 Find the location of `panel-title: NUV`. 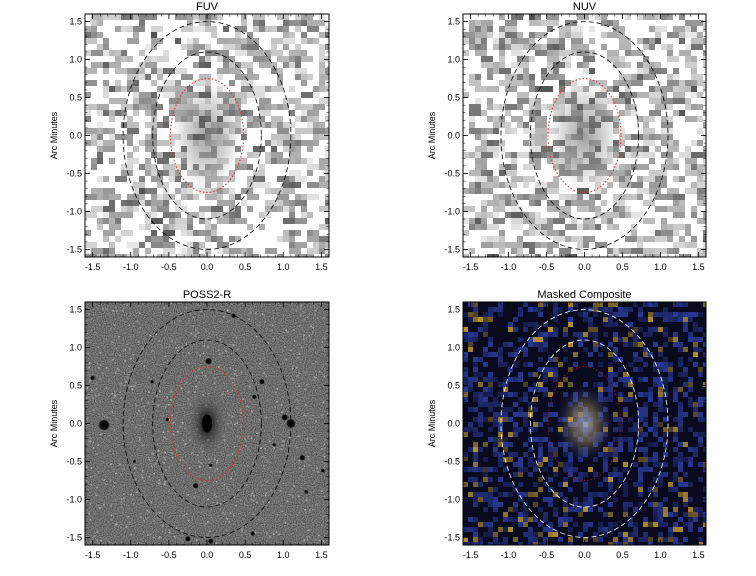

panel-title: NUV is located at coordinates (585, 7).